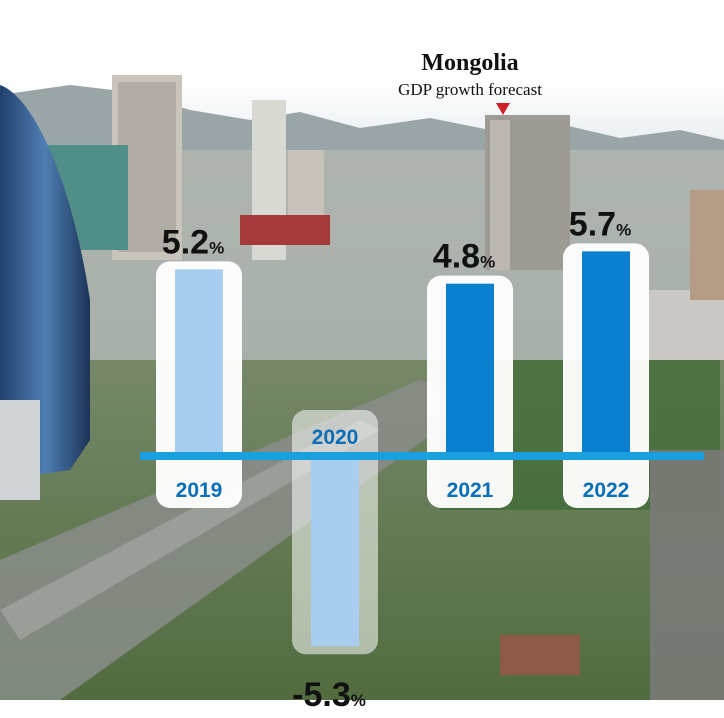  What do you see at coordinates (606, 353) in the screenshot?
I see `bar-2022` at bounding box center [606, 353].